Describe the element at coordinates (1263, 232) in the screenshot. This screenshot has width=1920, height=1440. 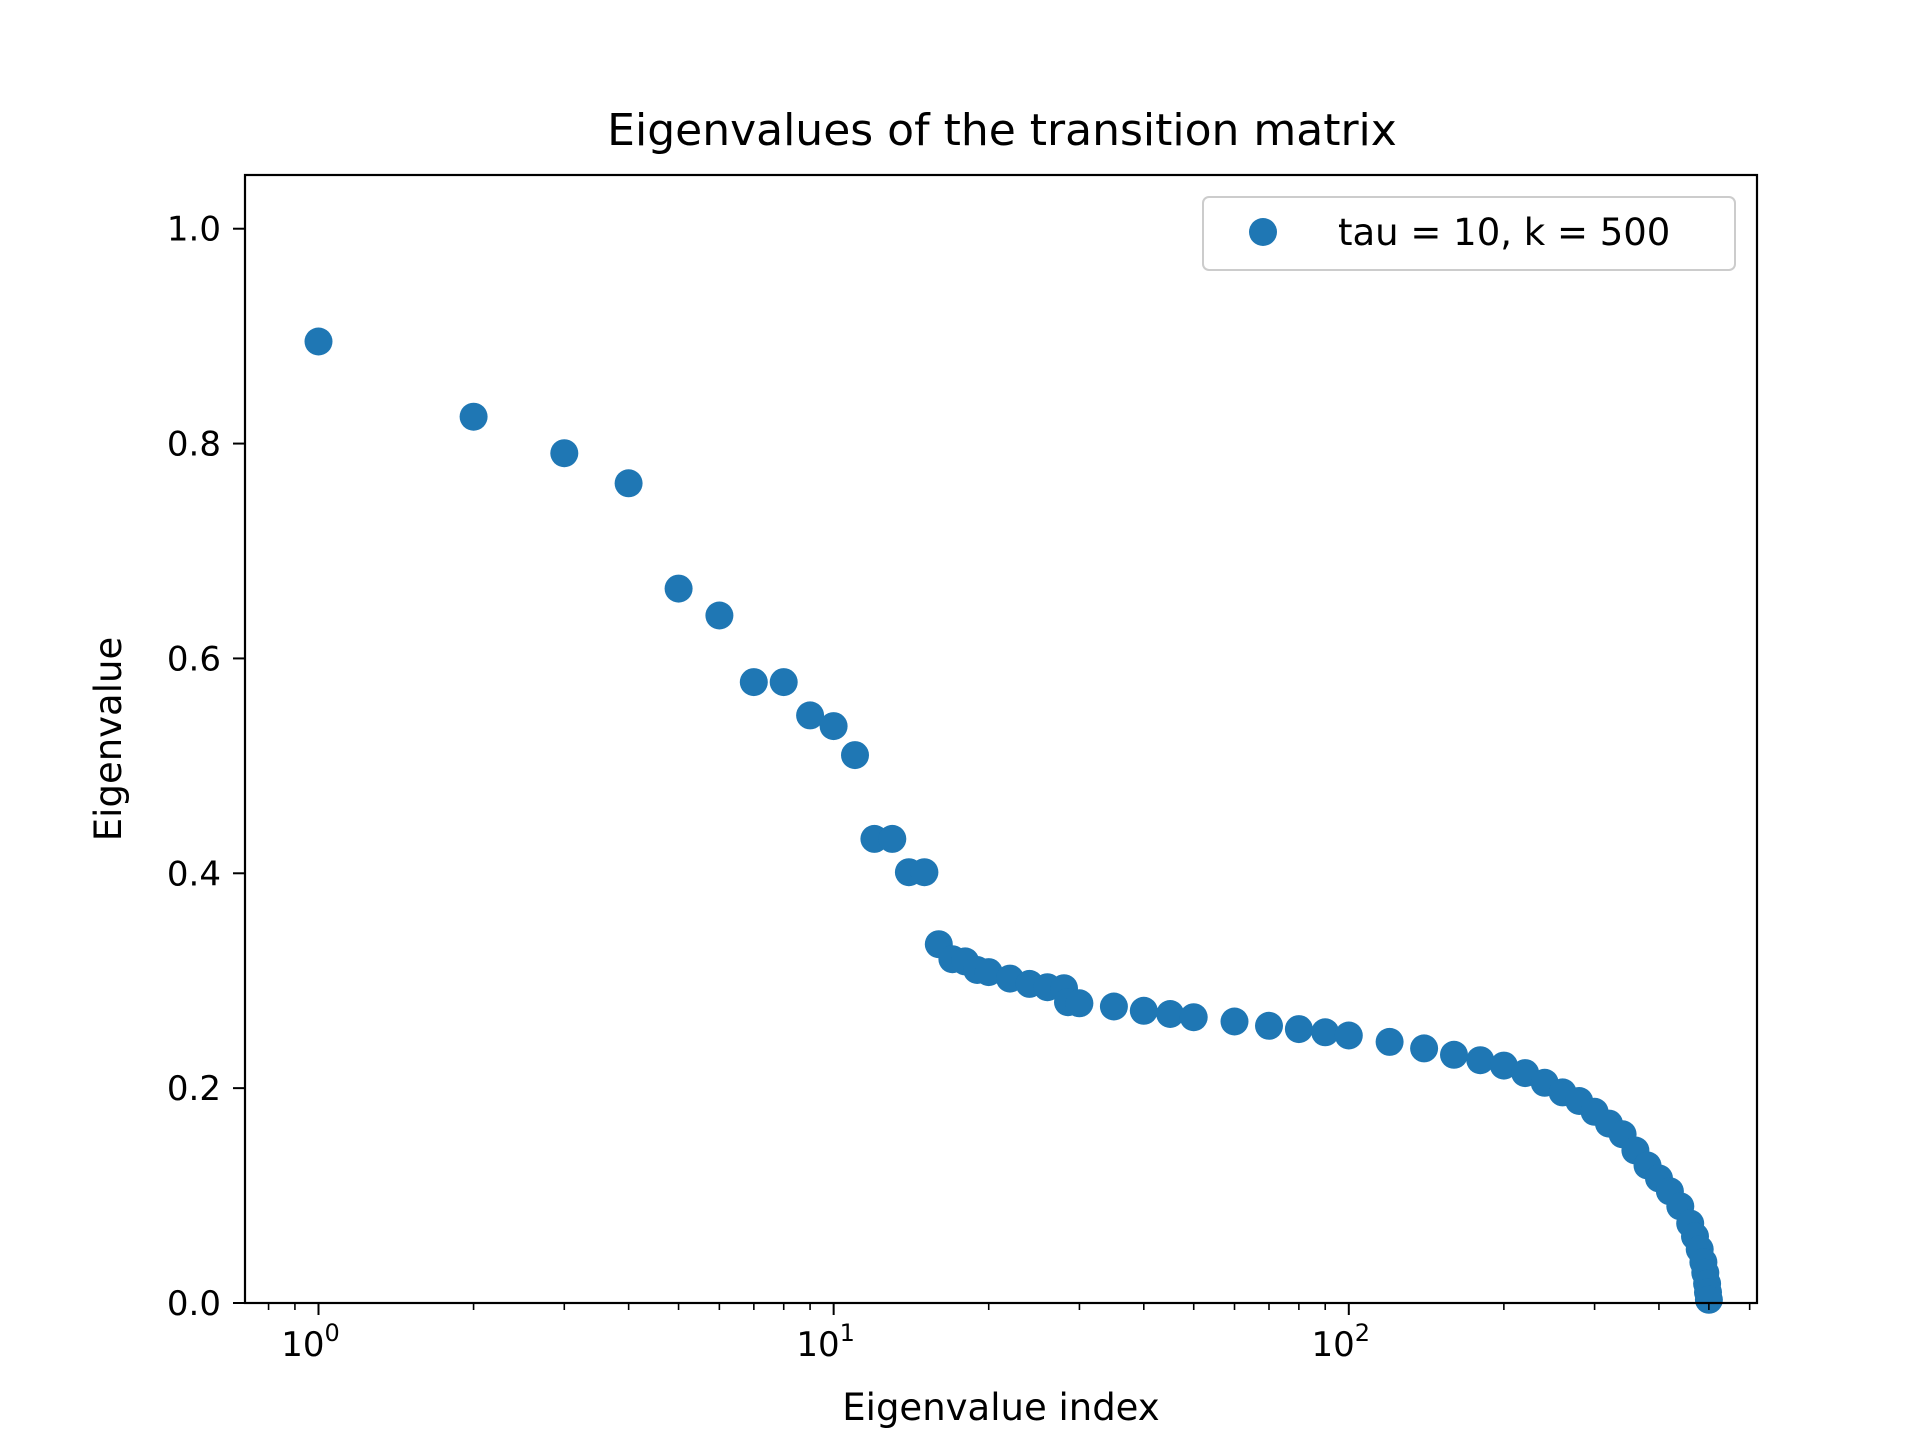
I see `legend-marker` at that location.